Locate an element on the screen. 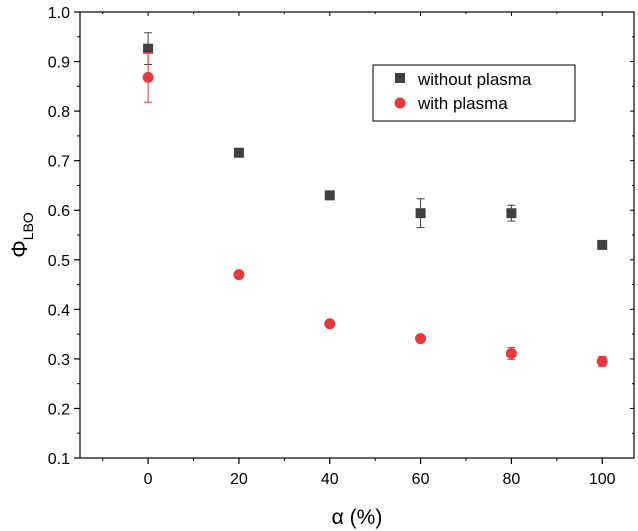 Image resolution: width=638 pixels, height=531 pixels. x-tick-label: 60 is located at coordinates (421, 479).